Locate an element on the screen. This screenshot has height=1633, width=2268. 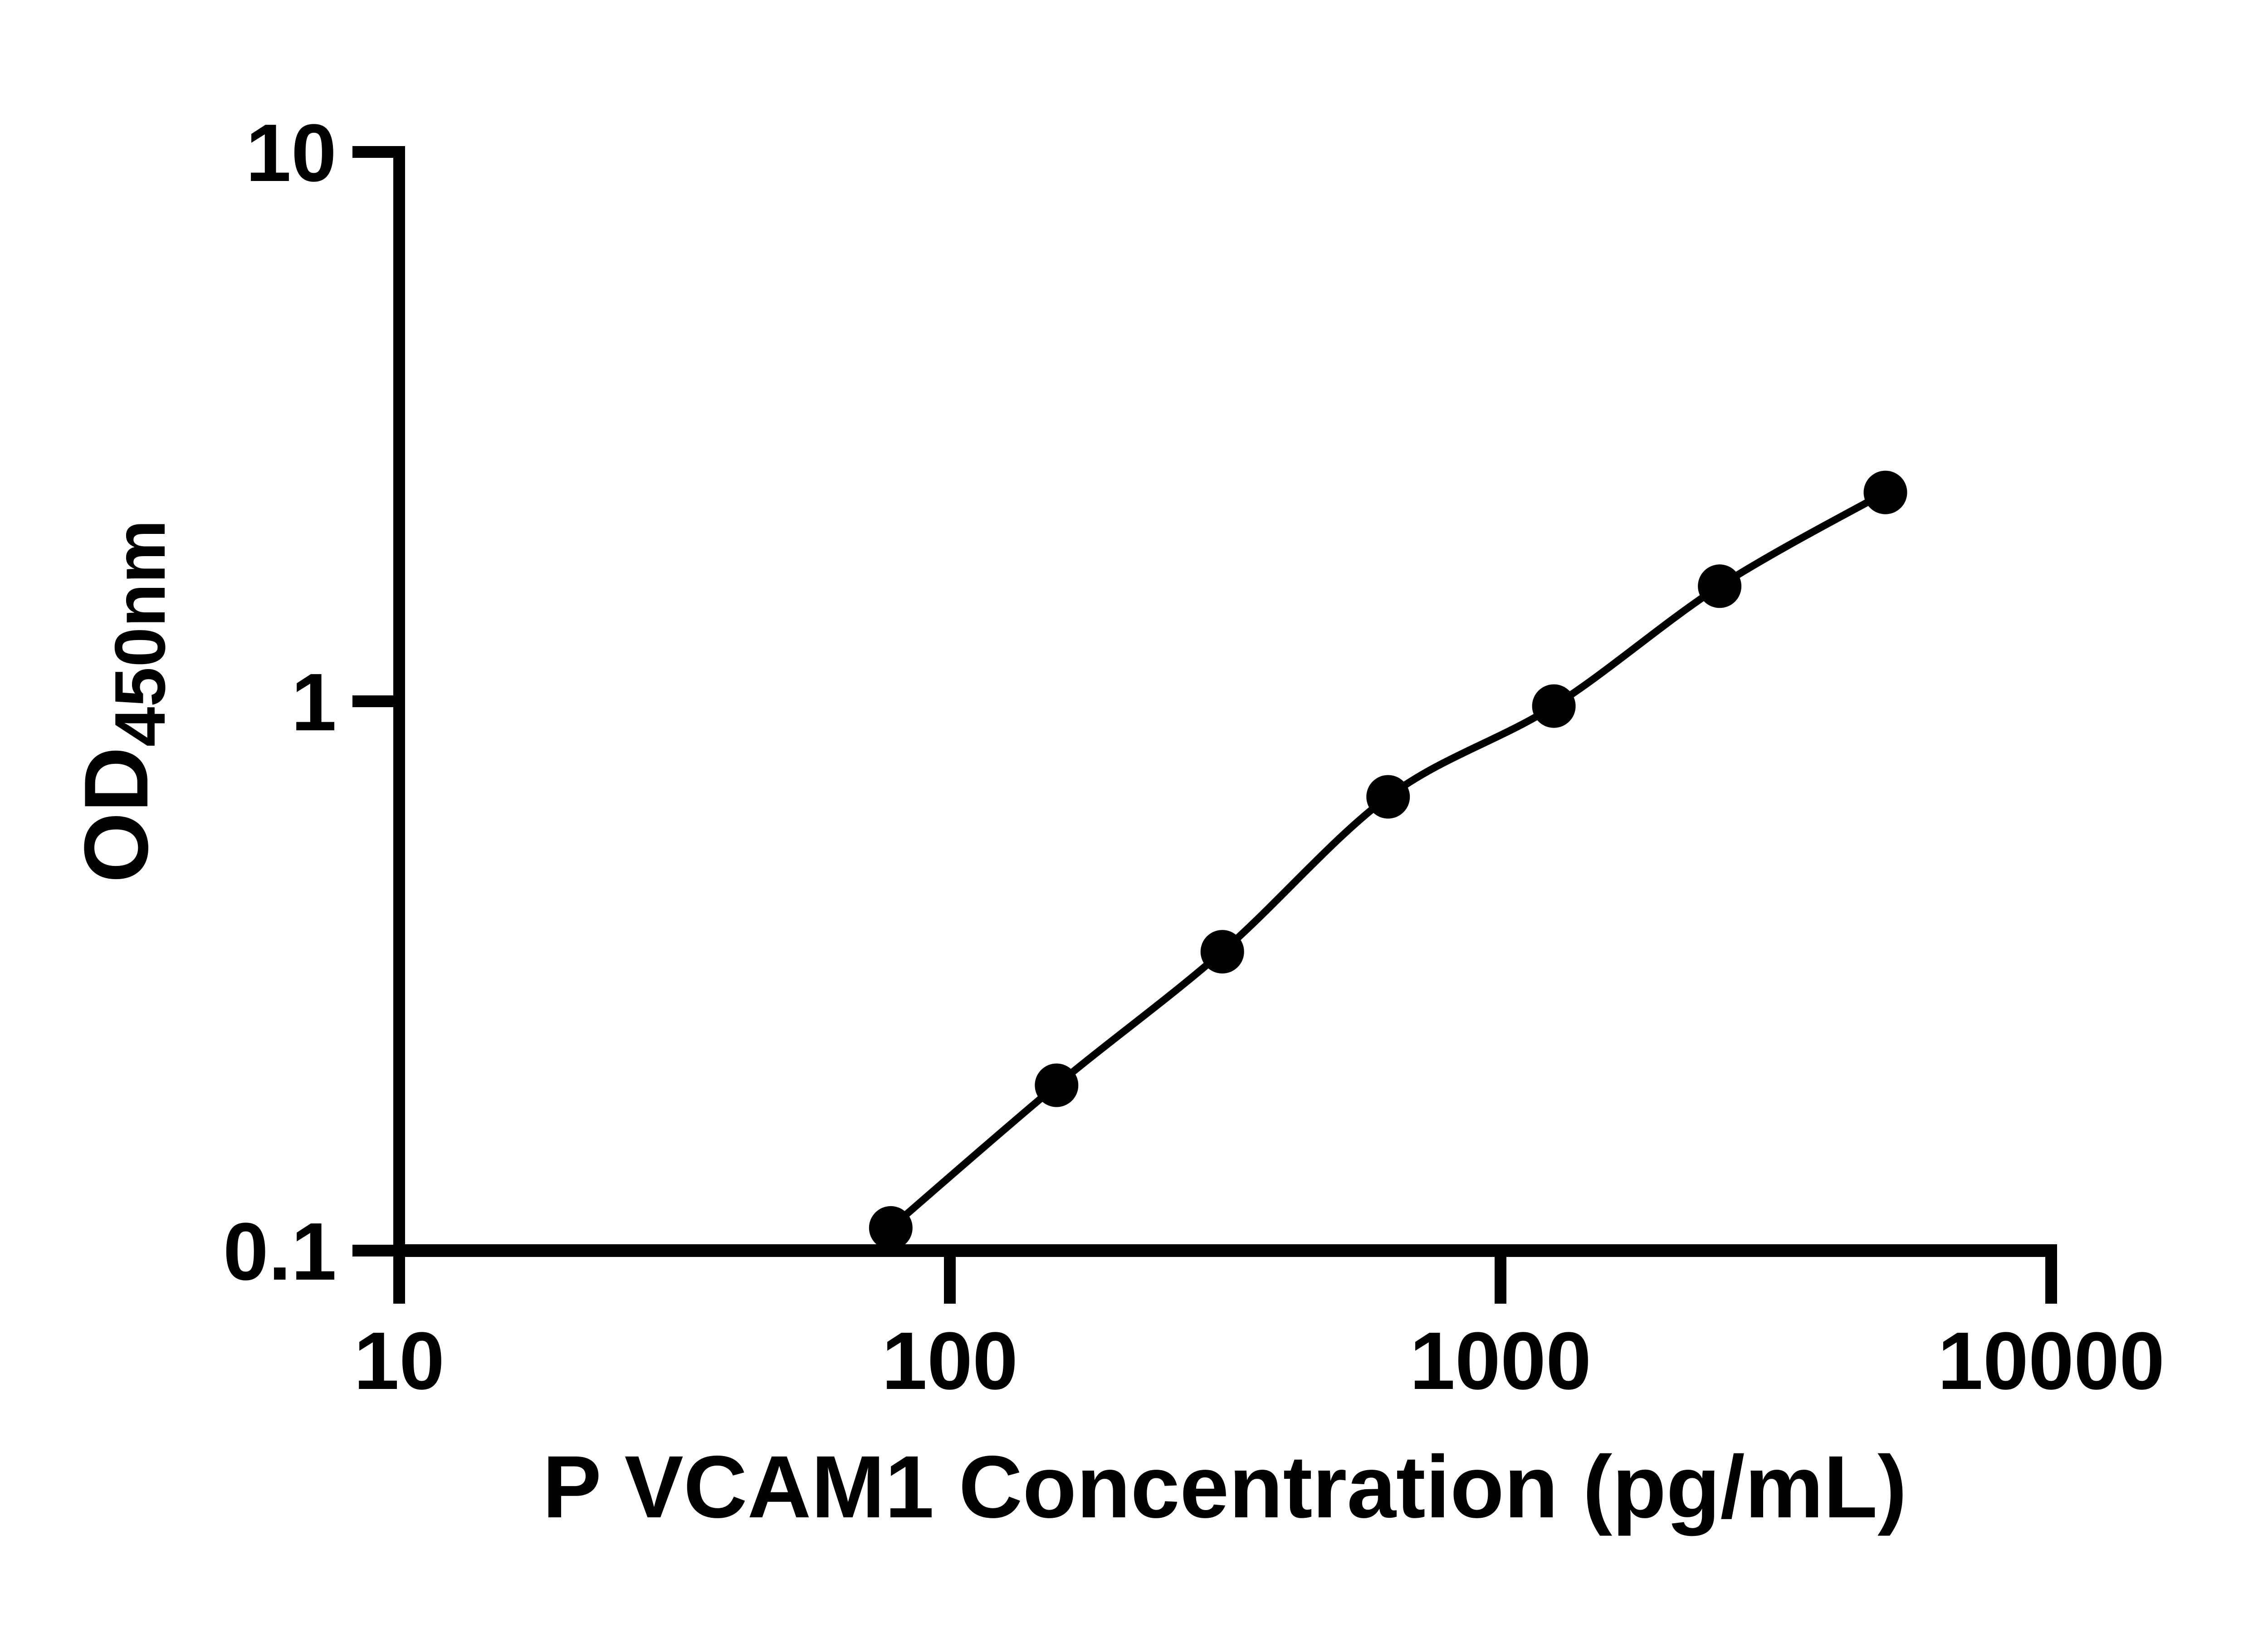
y-tick-label-10: 10 is located at coordinates (291, 153).